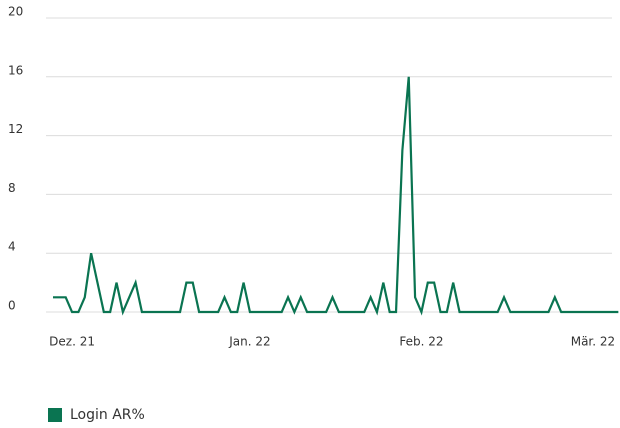 The image size is (620, 428). Describe the element at coordinates (12, 188) in the screenshot. I see `y-tick-label: 8` at that location.